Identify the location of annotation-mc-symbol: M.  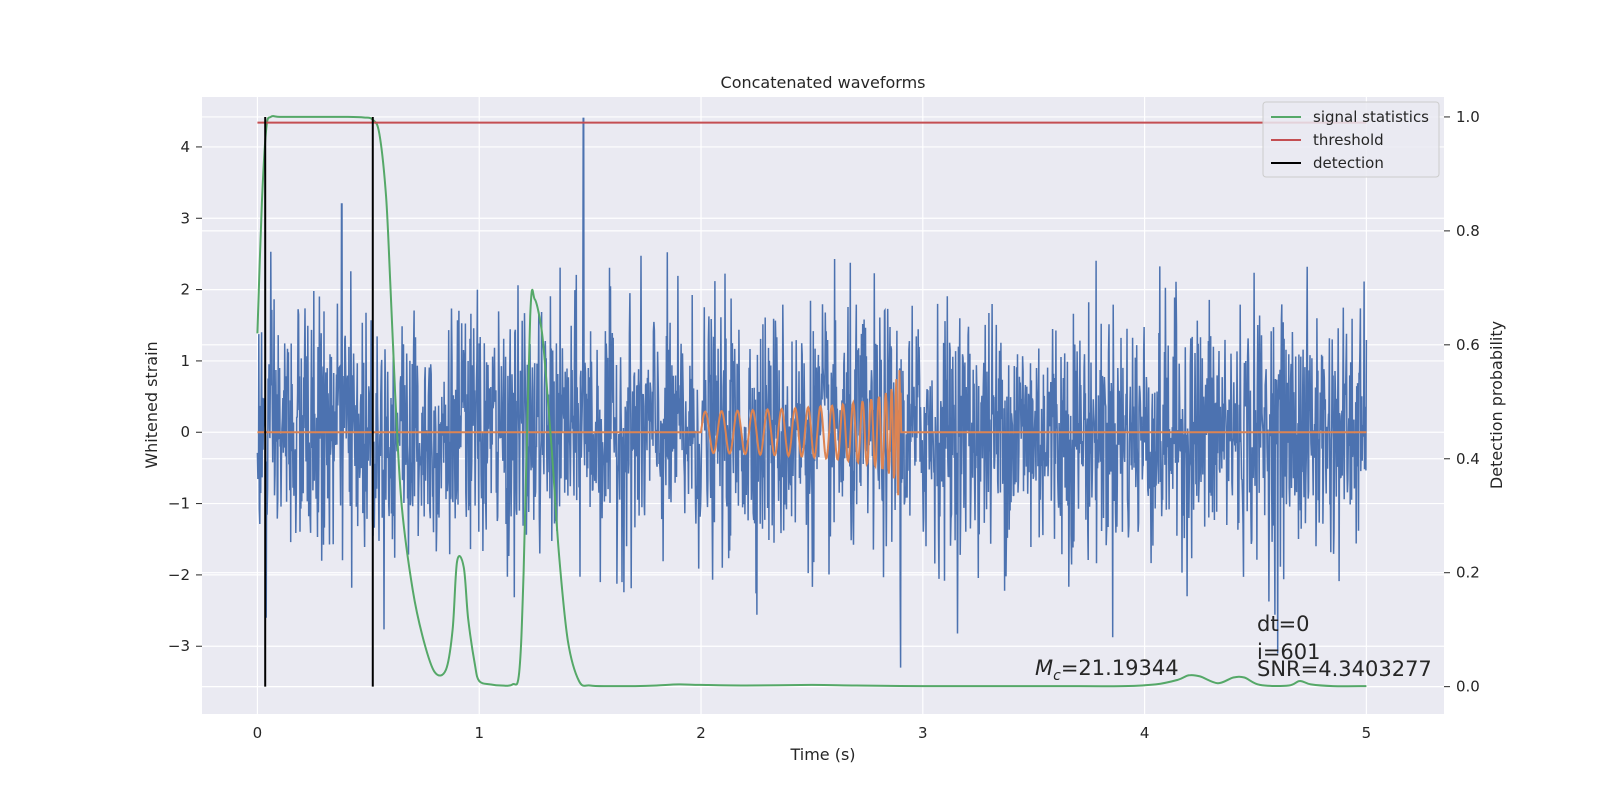
(1044, 668).